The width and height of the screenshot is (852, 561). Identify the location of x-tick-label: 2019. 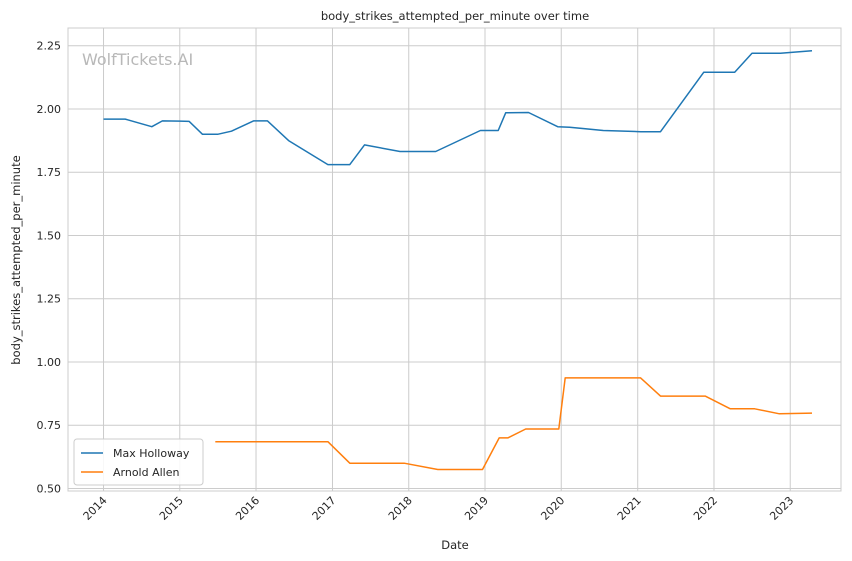
(476, 508).